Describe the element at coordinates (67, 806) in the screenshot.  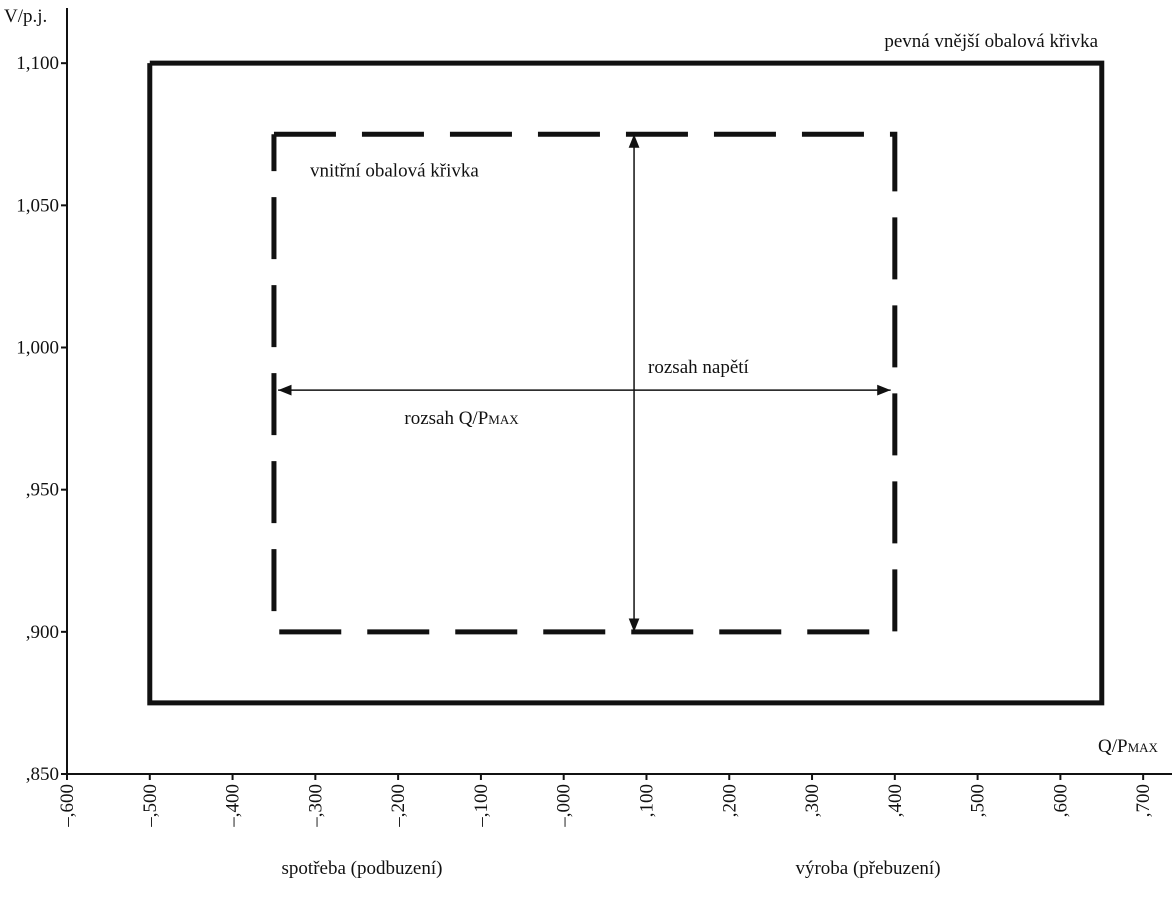
I see `x-tick-label: –,600` at that location.